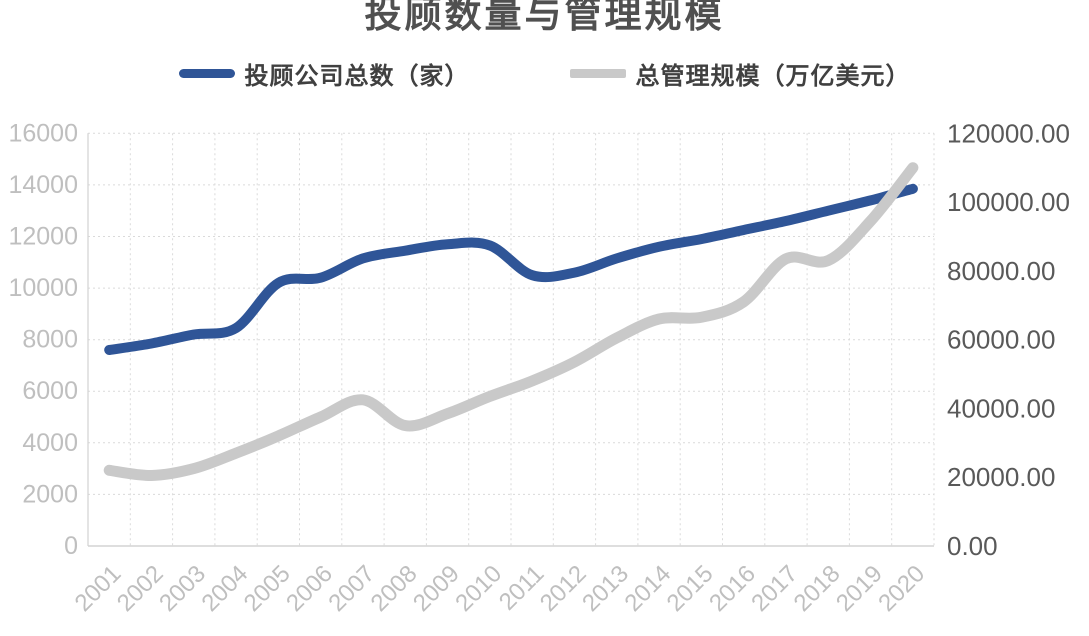  I want to click on x-axis-tick-label: 2002, so click(140, 588).